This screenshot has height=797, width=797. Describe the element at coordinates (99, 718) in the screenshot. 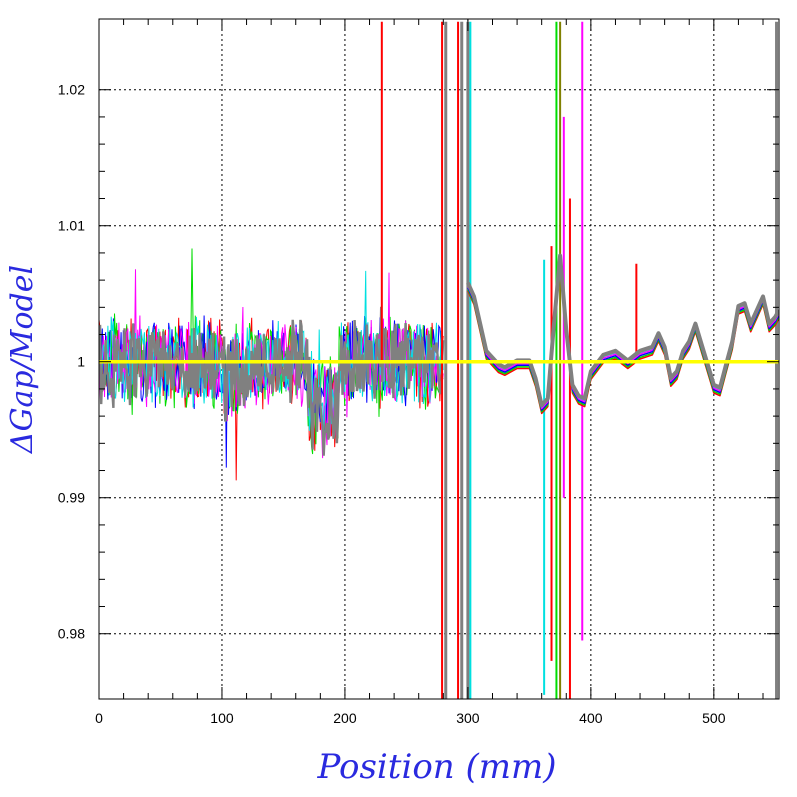

I see `x-tick-label: 0` at that location.